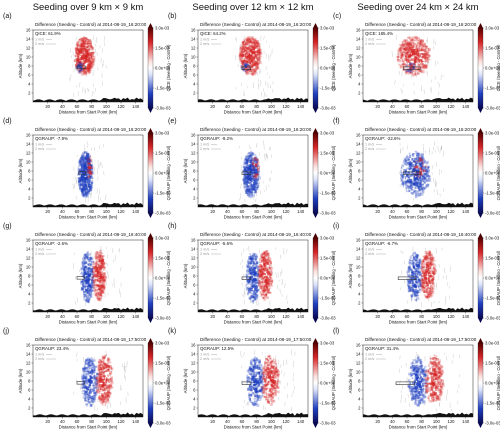 The image size is (500, 442). I want to click on y-tick-label: 16, so click(28, 135).